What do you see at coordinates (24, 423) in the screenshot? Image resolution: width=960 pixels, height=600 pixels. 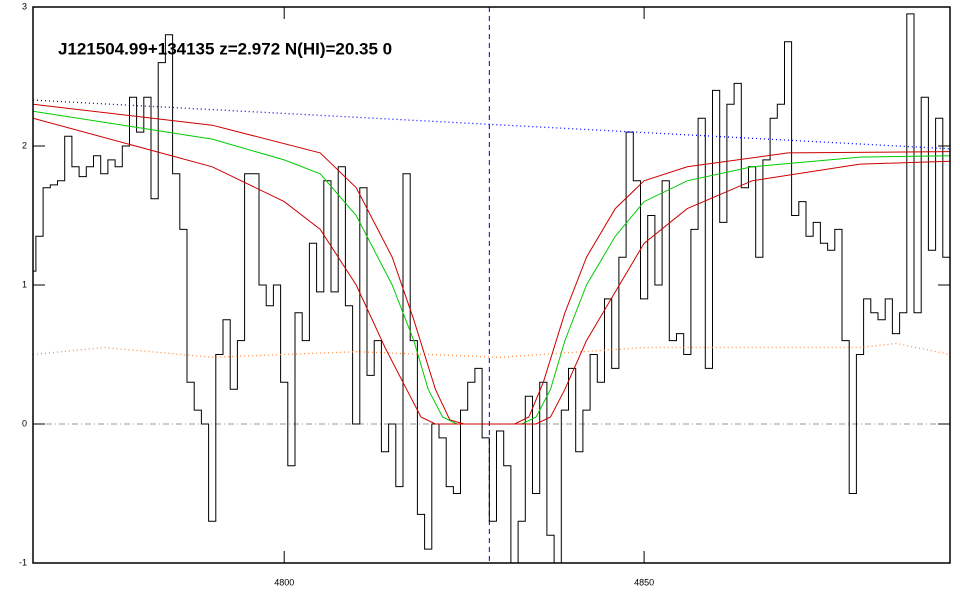 I see `y-tick-label: 0` at bounding box center [24, 423].